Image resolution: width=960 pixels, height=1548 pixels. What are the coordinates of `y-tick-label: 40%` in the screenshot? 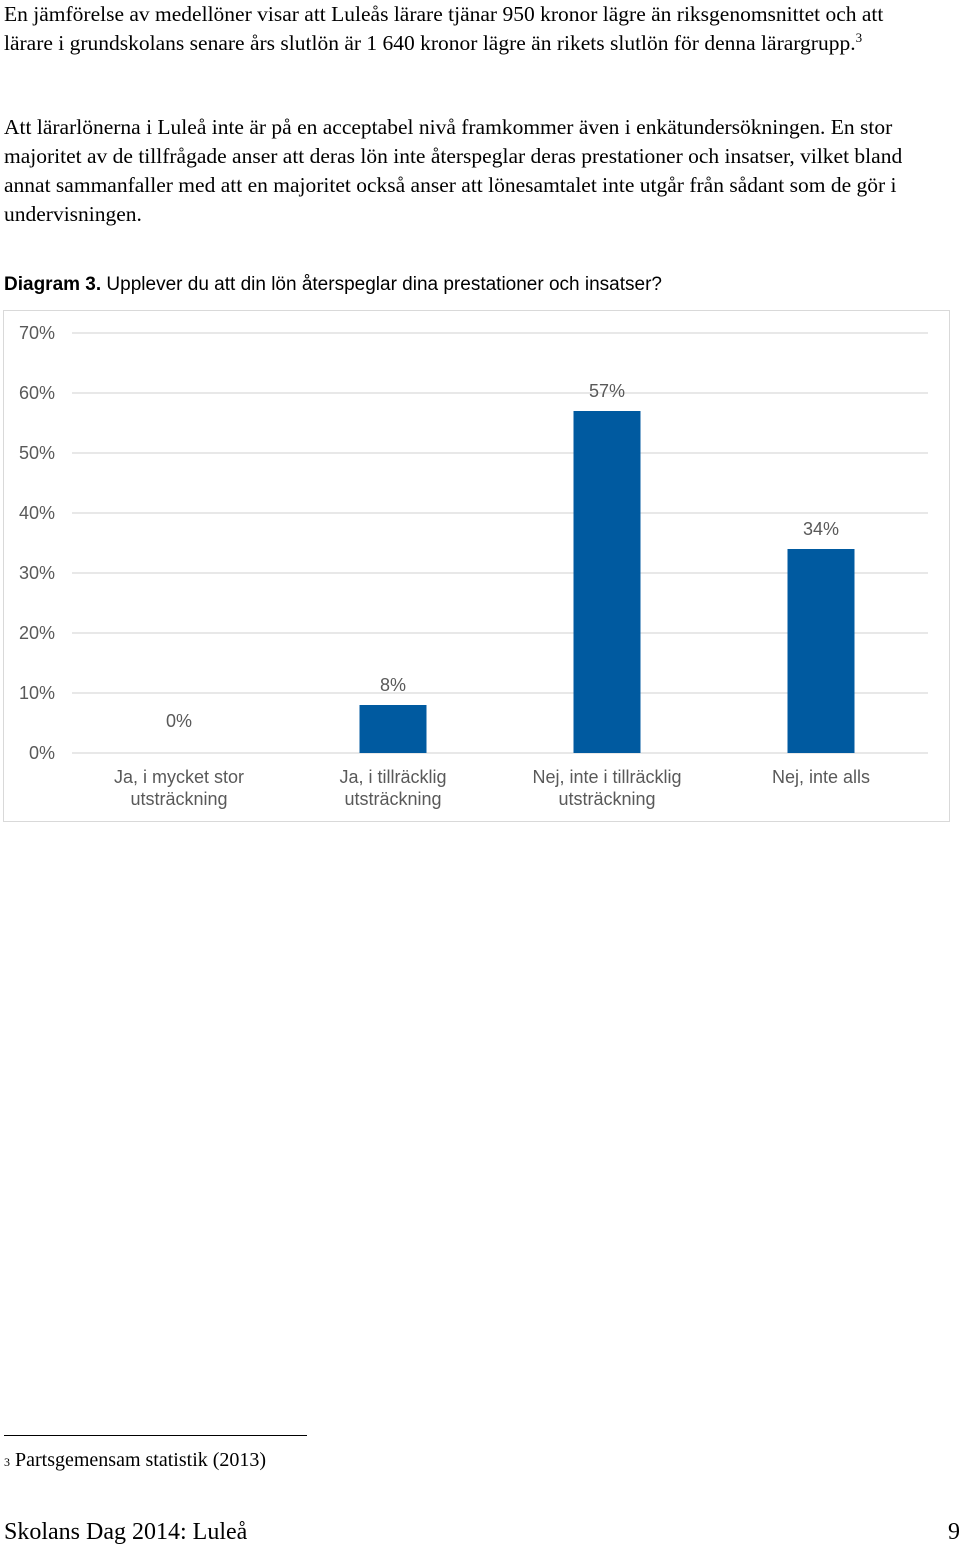 It's located at (37, 513).